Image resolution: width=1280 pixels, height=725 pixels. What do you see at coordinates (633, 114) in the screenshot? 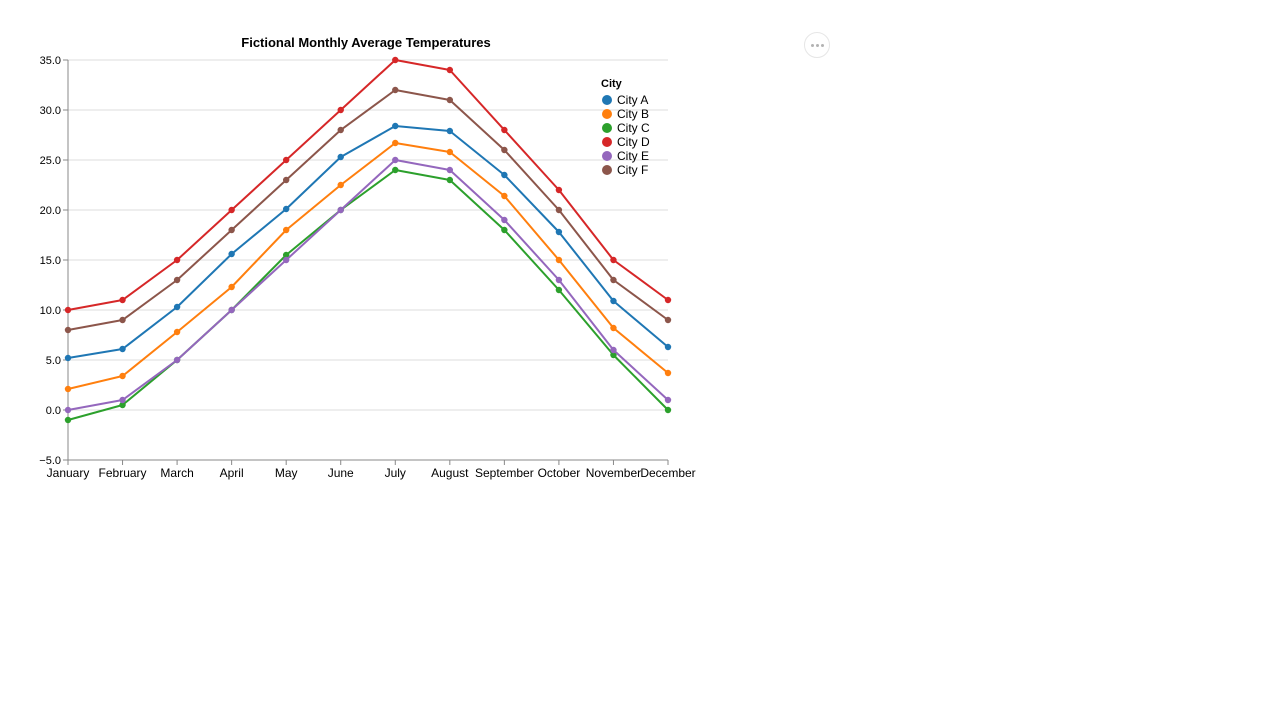
I see `legend-label: City B` at bounding box center [633, 114].